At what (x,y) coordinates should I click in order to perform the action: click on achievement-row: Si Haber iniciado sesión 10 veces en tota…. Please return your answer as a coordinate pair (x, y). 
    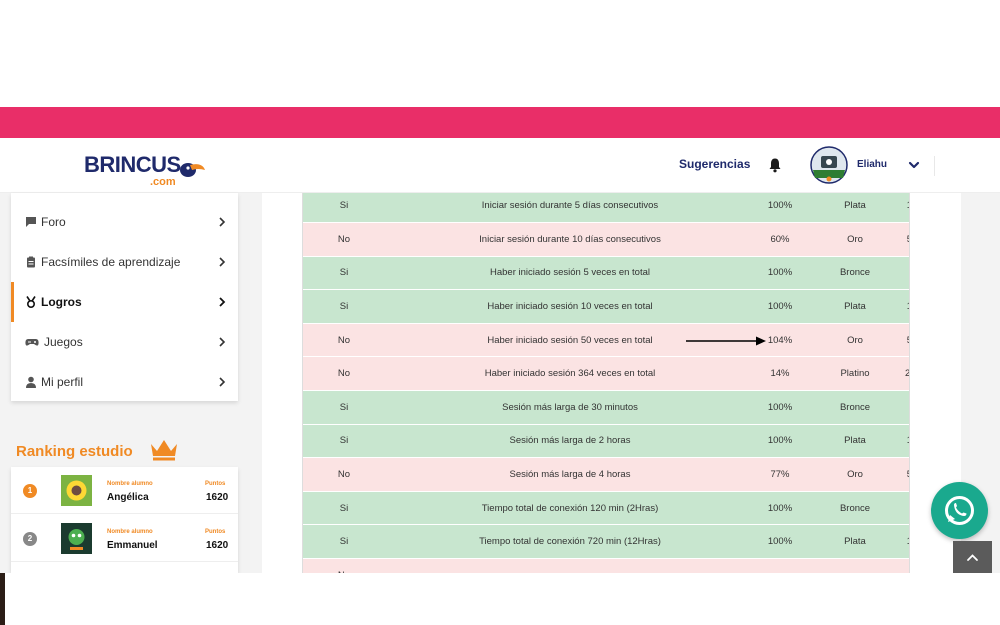
    Looking at the image, I should click on (606, 306).